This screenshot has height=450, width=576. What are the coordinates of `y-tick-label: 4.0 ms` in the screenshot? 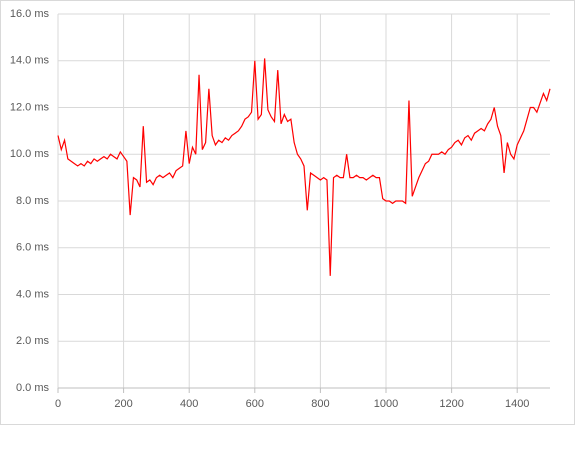 It's located at (33, 294).